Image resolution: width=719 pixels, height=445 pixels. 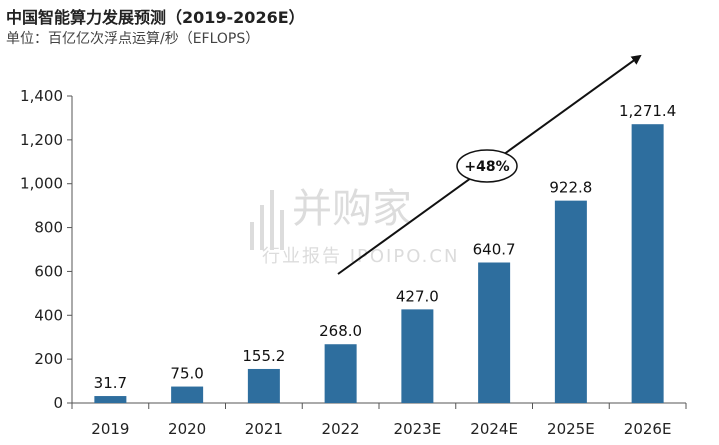 I want to click on data-label: 1,271.4, so click(x=647, y=111).